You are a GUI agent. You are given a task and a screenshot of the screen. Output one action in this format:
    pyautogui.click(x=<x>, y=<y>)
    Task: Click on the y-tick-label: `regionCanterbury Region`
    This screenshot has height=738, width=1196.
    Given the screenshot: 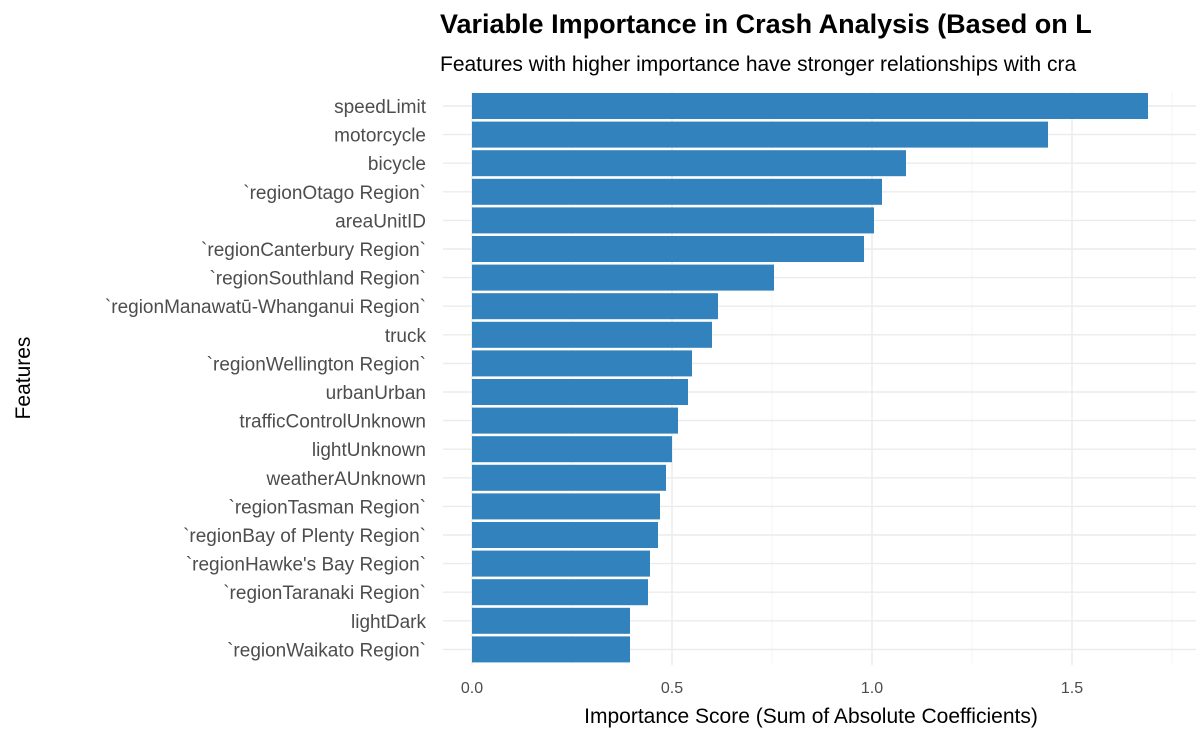 What is the action you would take?
    pyautogui.click(x=313, y=250)
    